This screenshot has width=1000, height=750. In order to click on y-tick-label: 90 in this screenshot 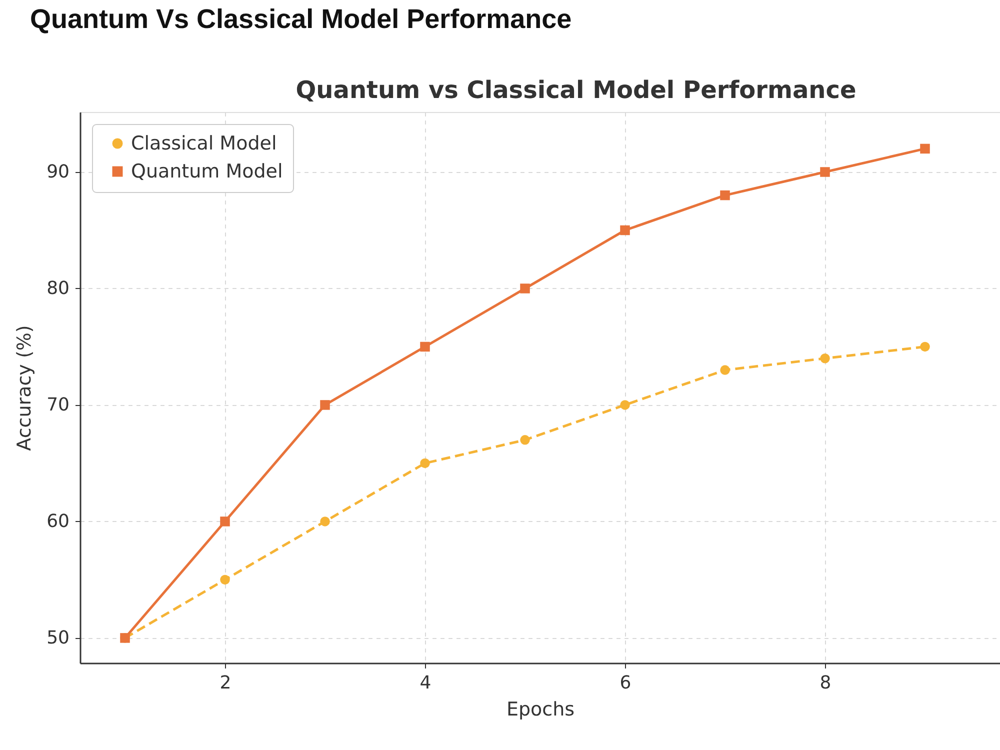, I will do `click(58, 171)`.